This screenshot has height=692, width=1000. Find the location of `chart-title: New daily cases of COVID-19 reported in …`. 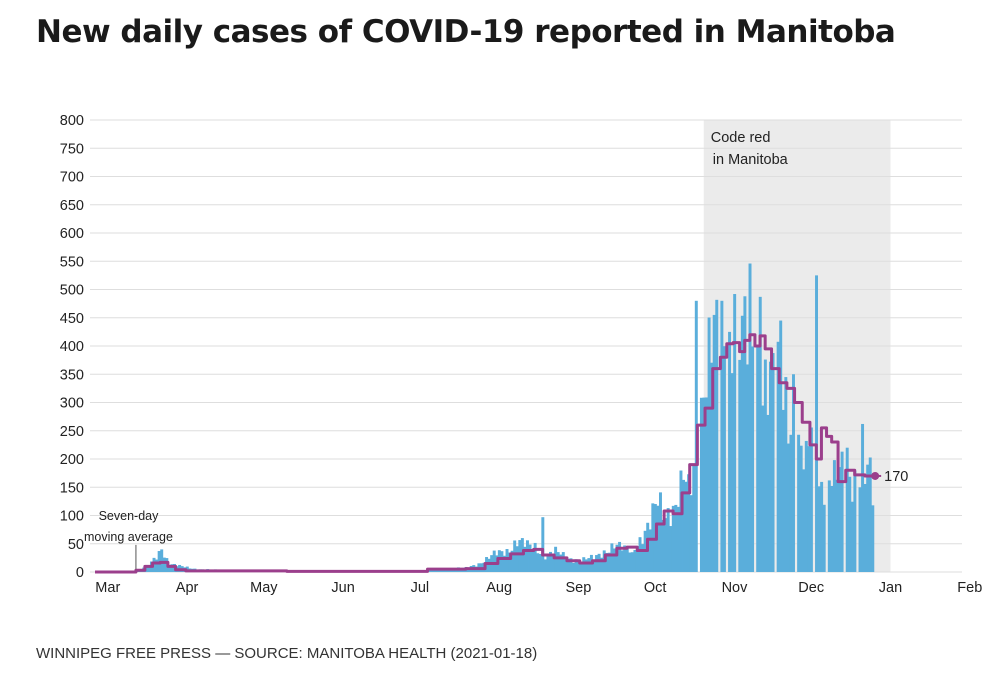

chart-title: New daily cases of COVID-19 reported in … is located at coordinates (466, 32).